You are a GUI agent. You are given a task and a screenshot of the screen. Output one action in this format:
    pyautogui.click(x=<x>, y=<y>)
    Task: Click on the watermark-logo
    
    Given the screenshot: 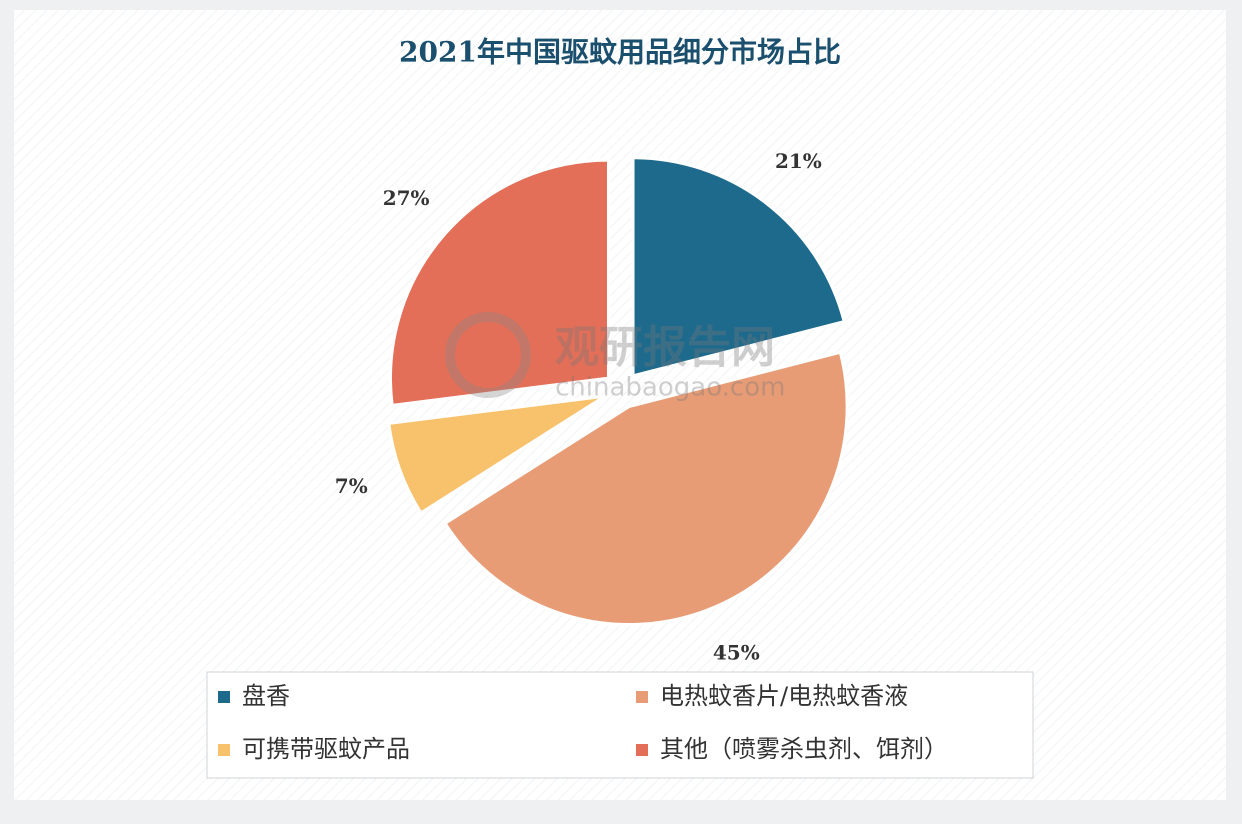 What is the action you would take?
    pyautogui.click(x=488, y=355)
    